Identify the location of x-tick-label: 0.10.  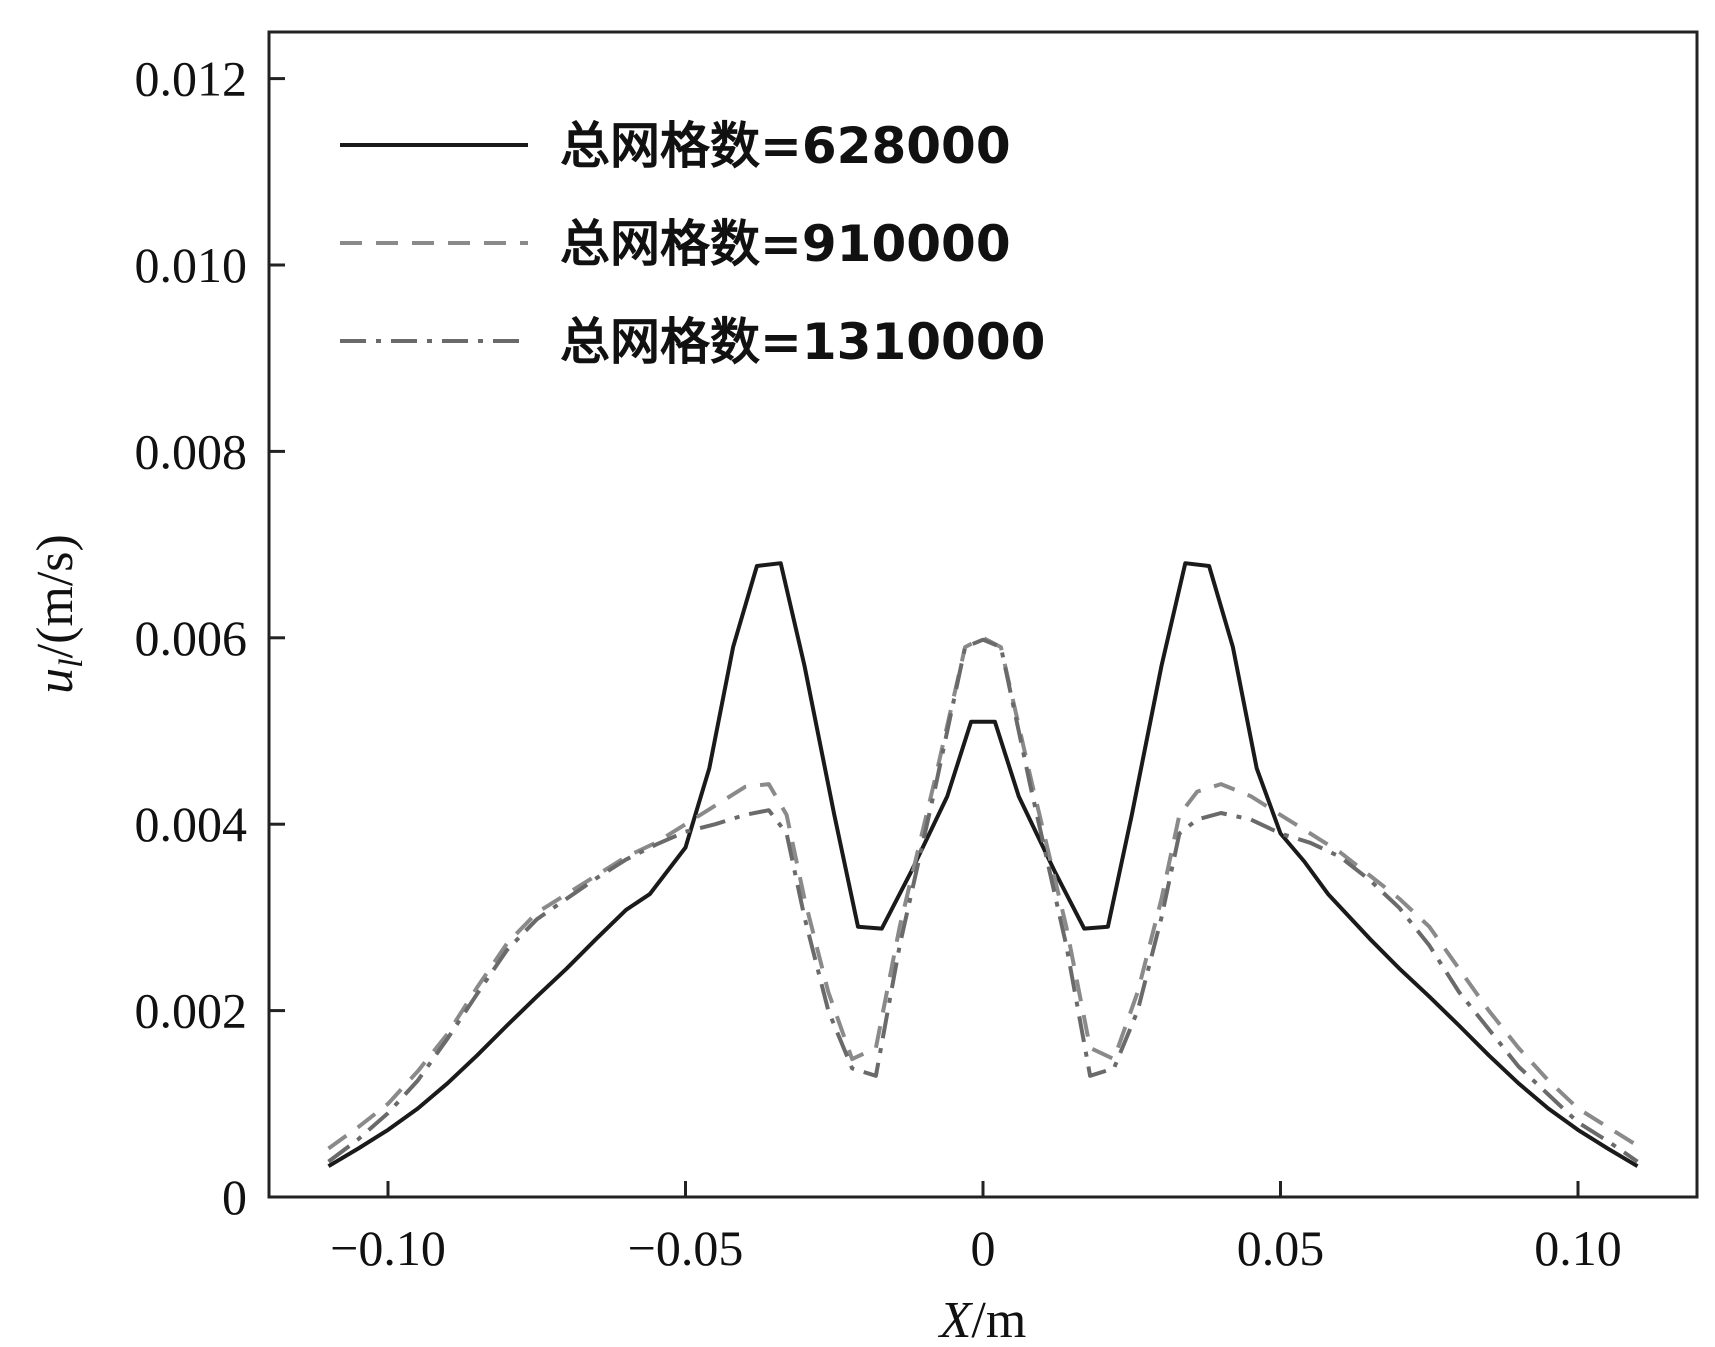
(1578, 1248).